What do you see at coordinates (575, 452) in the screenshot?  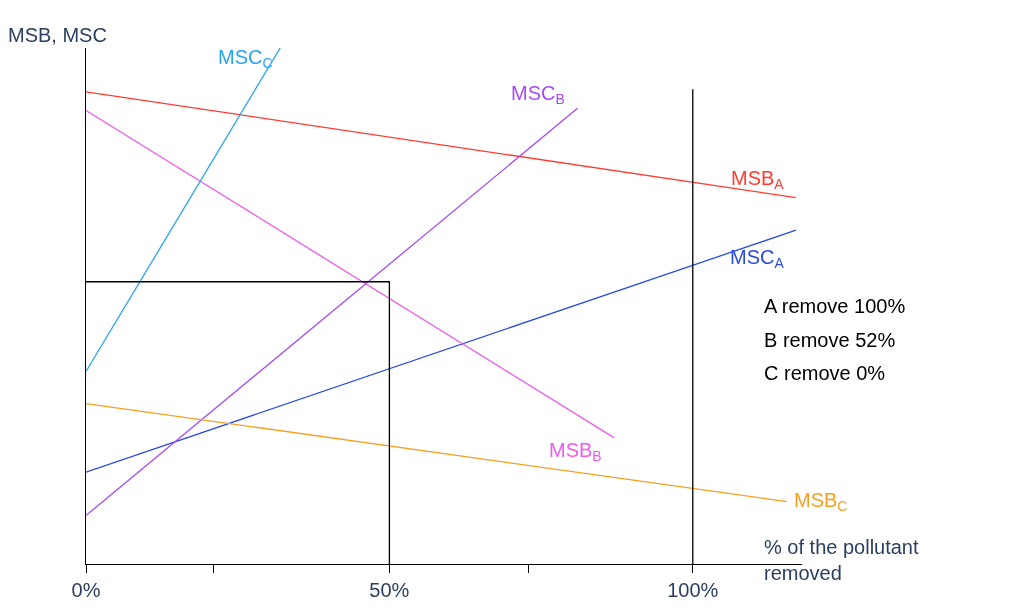 I see `series-label: MSB$_{B}$` at bounding box center [575, 452].